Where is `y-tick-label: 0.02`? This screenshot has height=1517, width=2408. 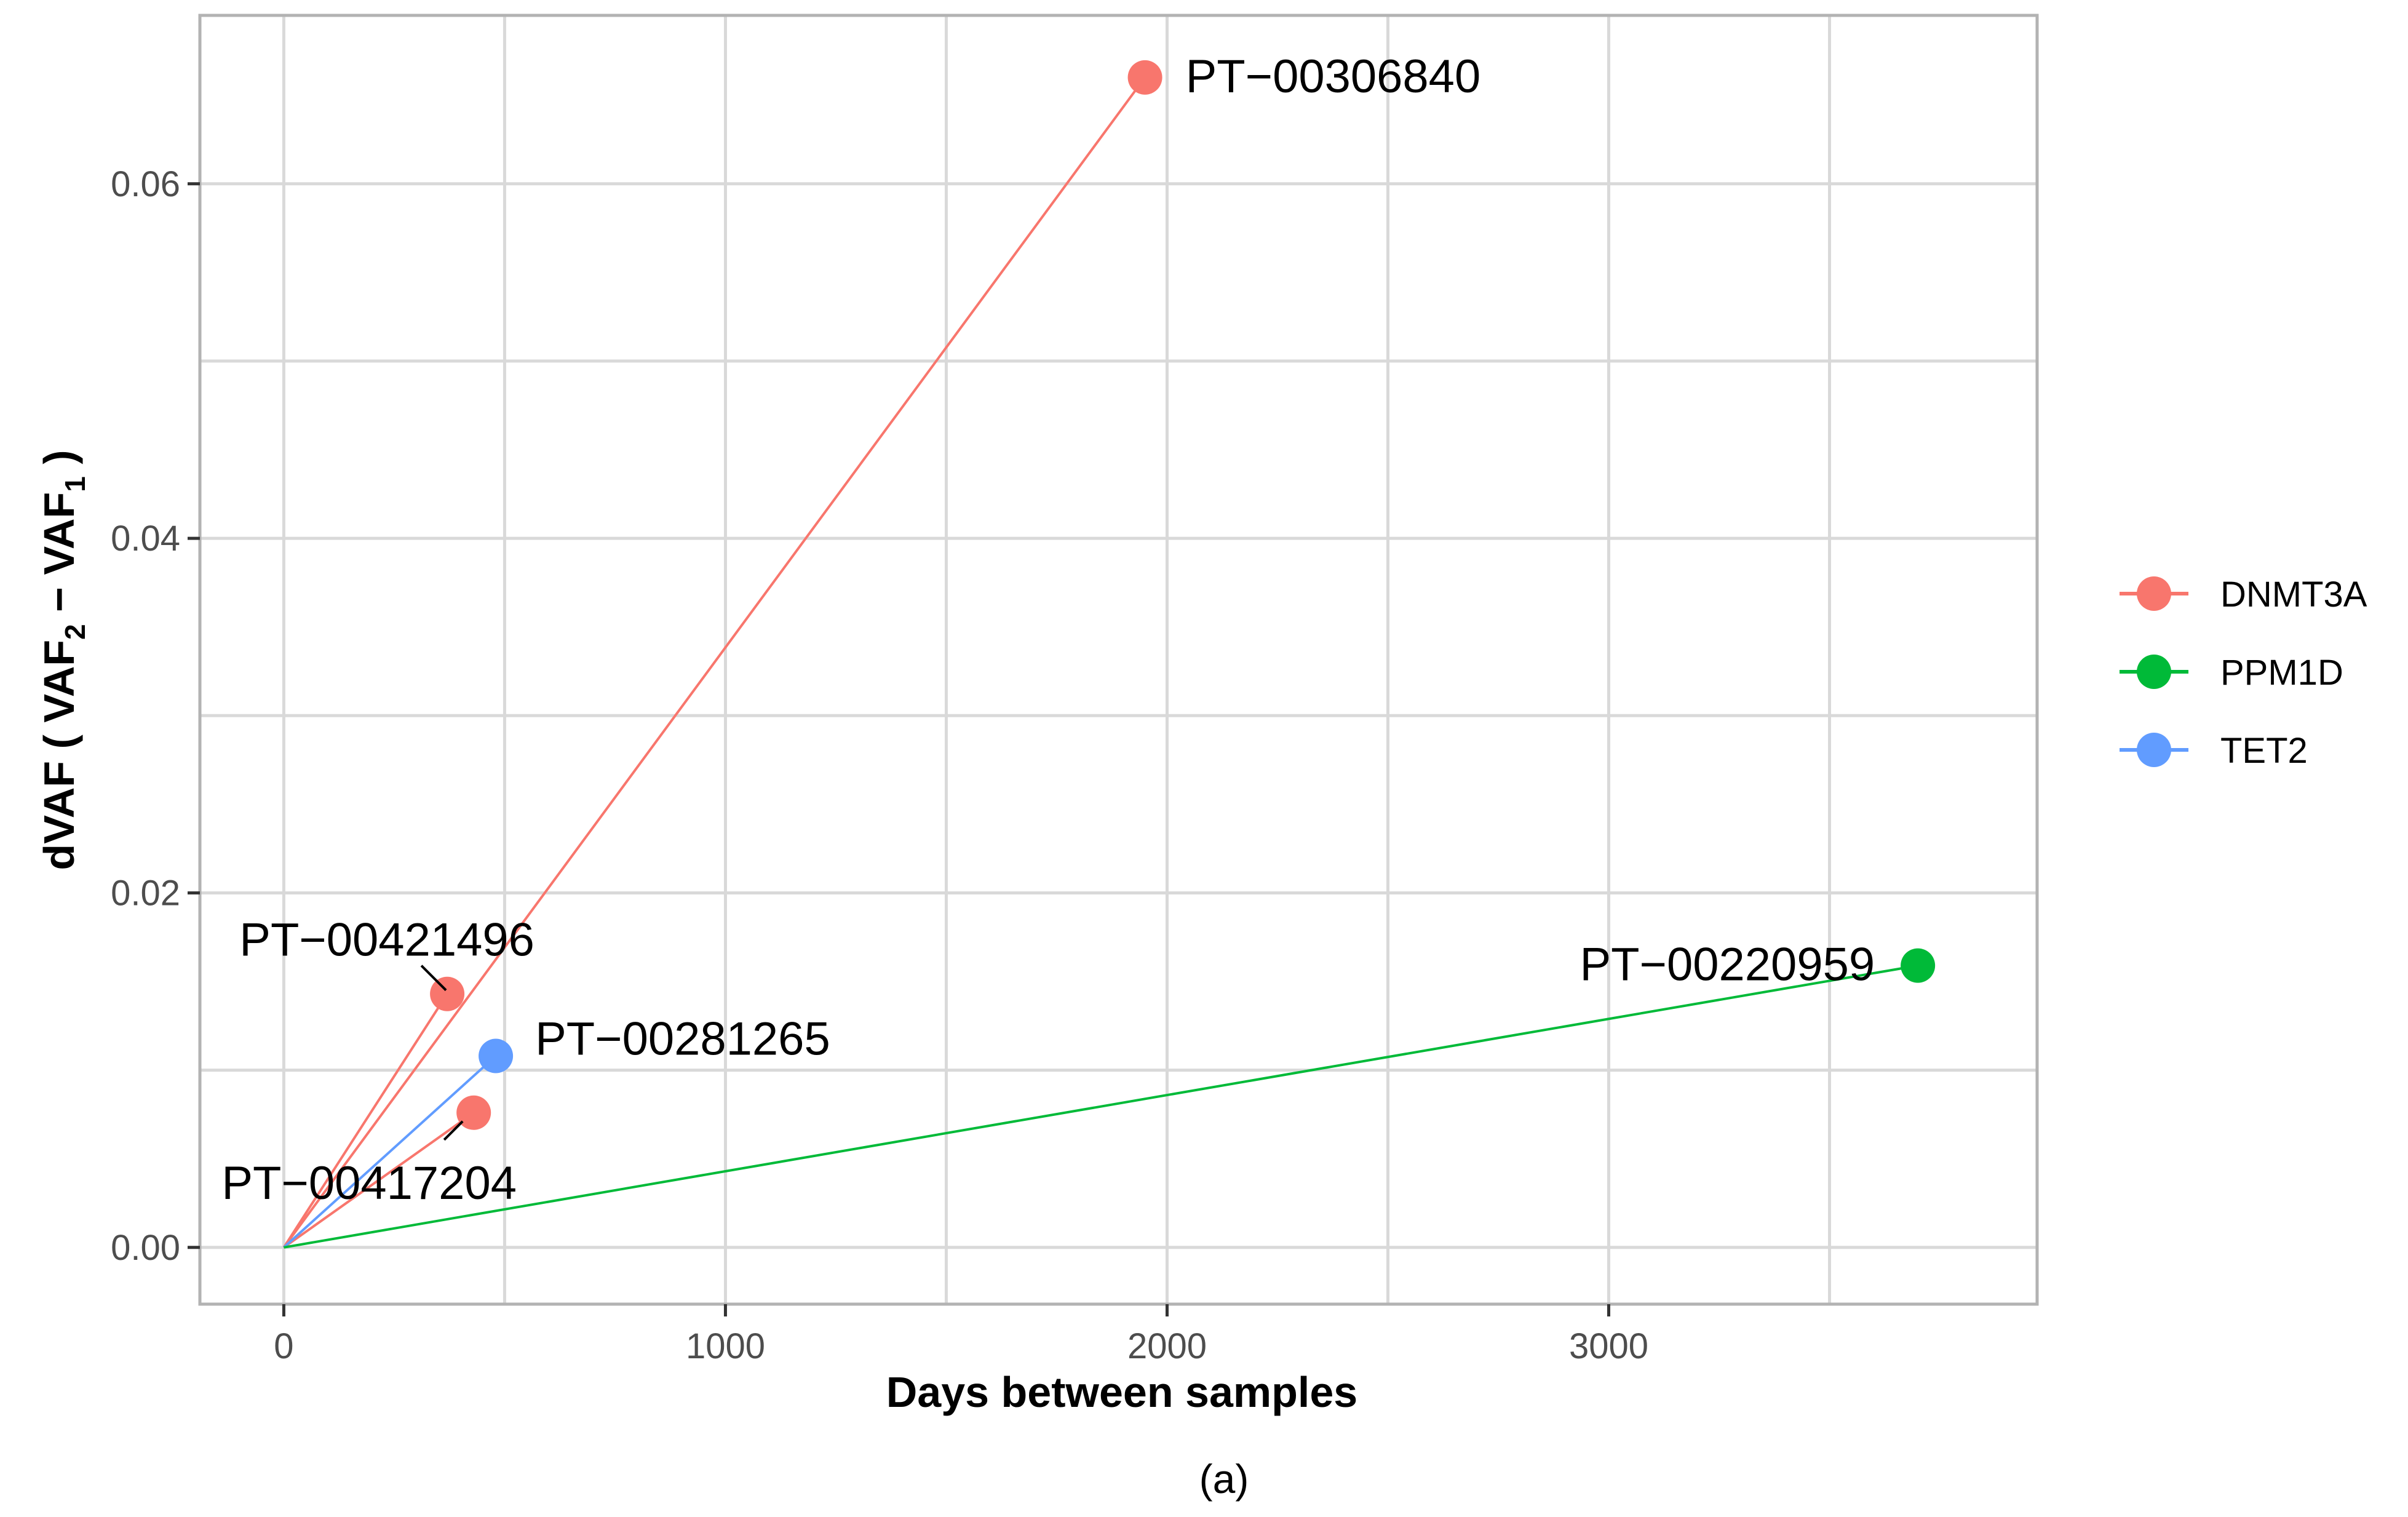 y-tick-label: 0.02 is located at coordinates (145, 893).